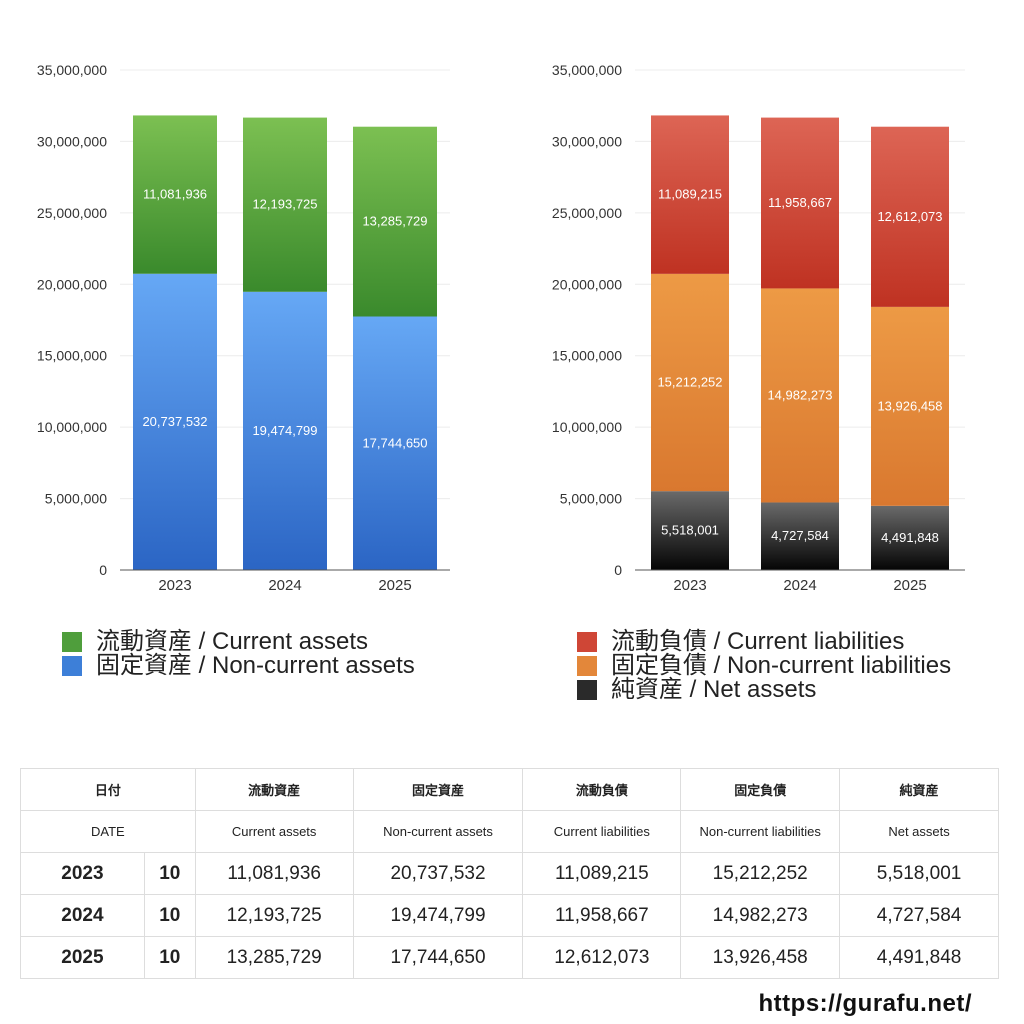  I want to click on legend-item-current-liabilities: 流動負債 / Current liabilities, so click(764, 642).